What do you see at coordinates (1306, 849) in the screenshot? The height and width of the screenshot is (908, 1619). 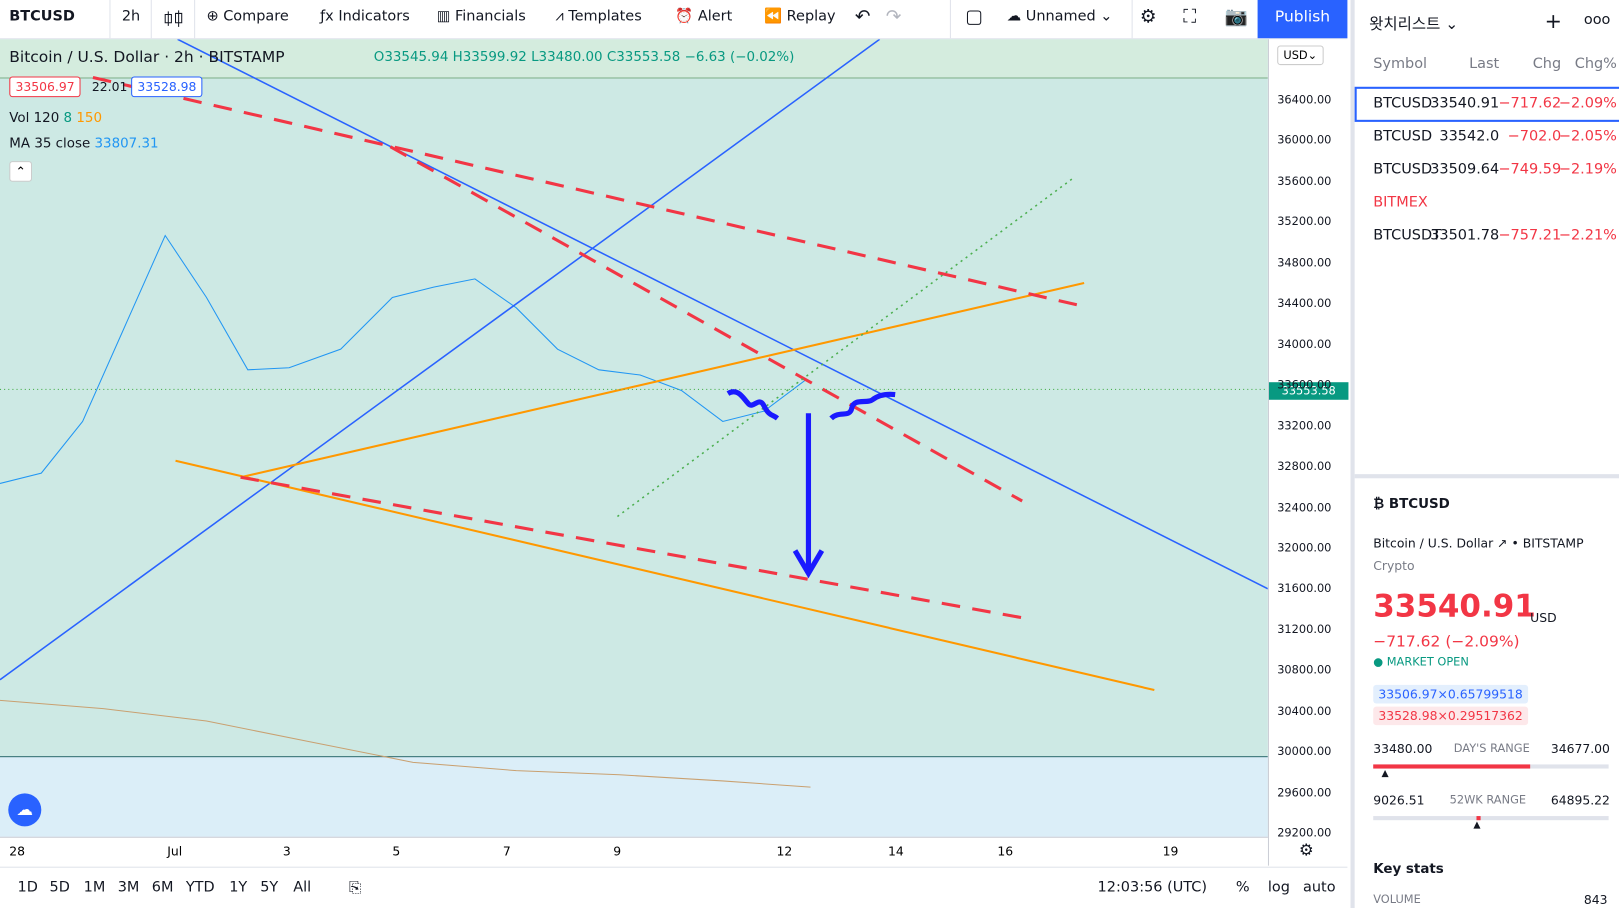 I see `axis-settings: ⚙` at bounding box center [1306, 849].